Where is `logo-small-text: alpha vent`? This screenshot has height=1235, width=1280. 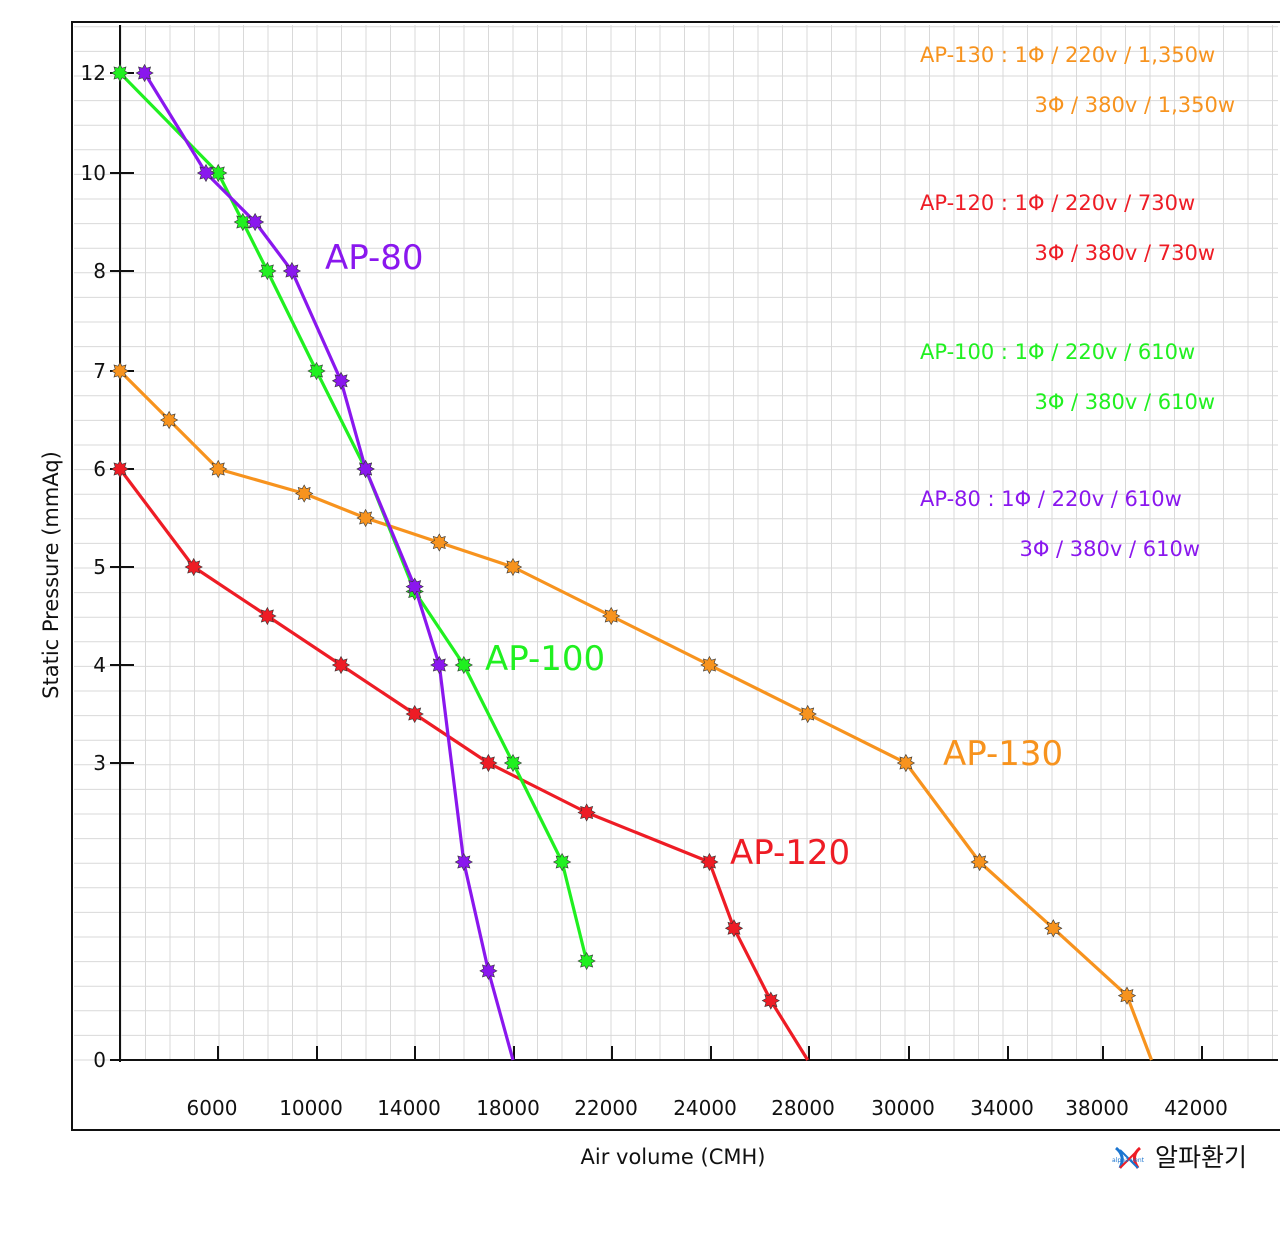 logo-small-text: alpha vent is located at coordinates (1128, 1160).